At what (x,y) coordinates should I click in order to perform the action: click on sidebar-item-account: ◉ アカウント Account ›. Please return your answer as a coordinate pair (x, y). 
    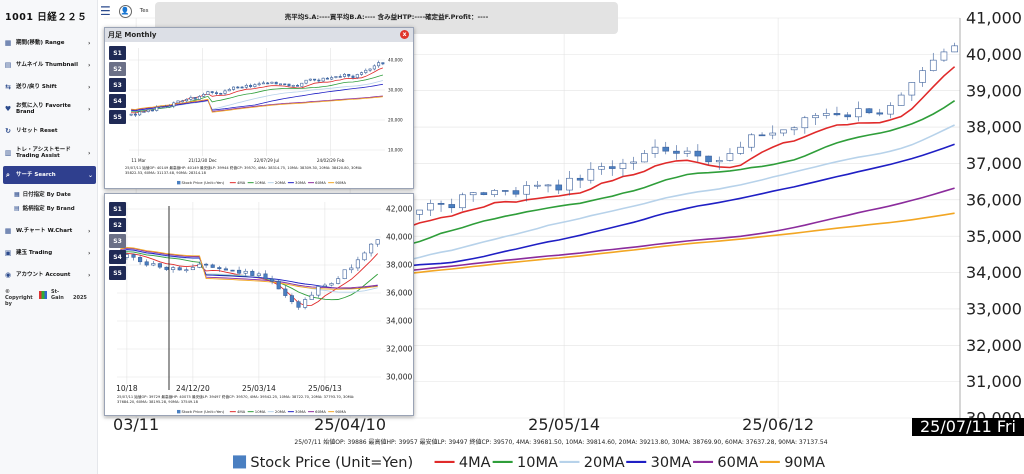
    Looking at the image, I should click on (49, 275).